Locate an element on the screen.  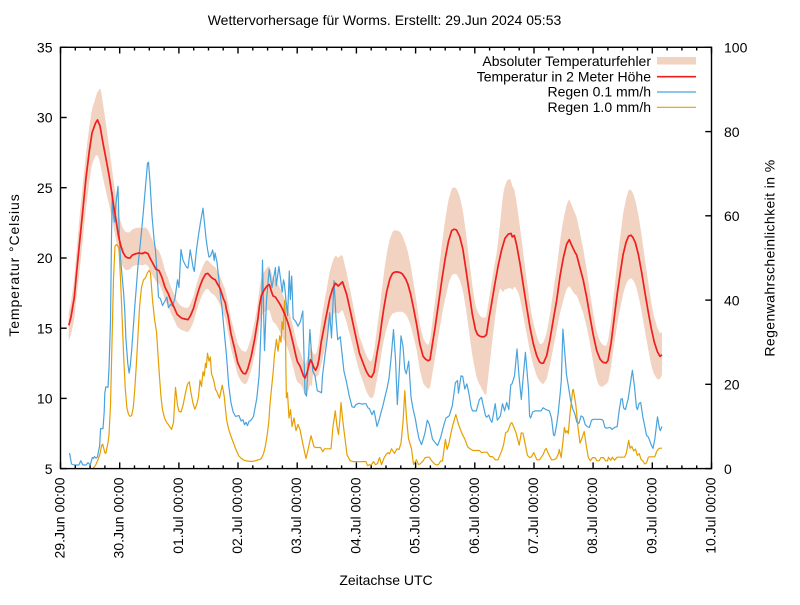
svg-text: 07.Jul 00:00 is located at coordinates (533, 515).